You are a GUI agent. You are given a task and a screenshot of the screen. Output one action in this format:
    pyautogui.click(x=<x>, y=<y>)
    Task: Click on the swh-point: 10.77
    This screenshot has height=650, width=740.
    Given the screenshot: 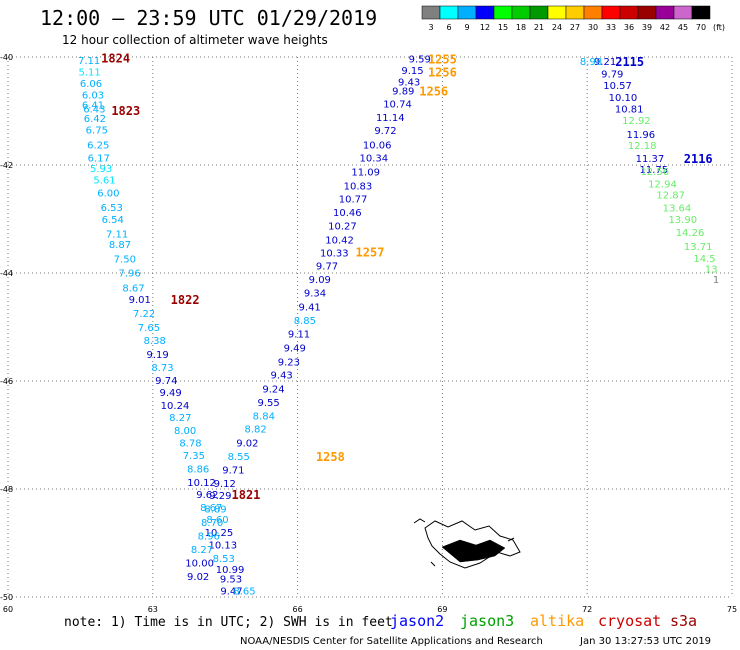 What is the action you would take?
    pyautogui.click(x=353, y=199)
    